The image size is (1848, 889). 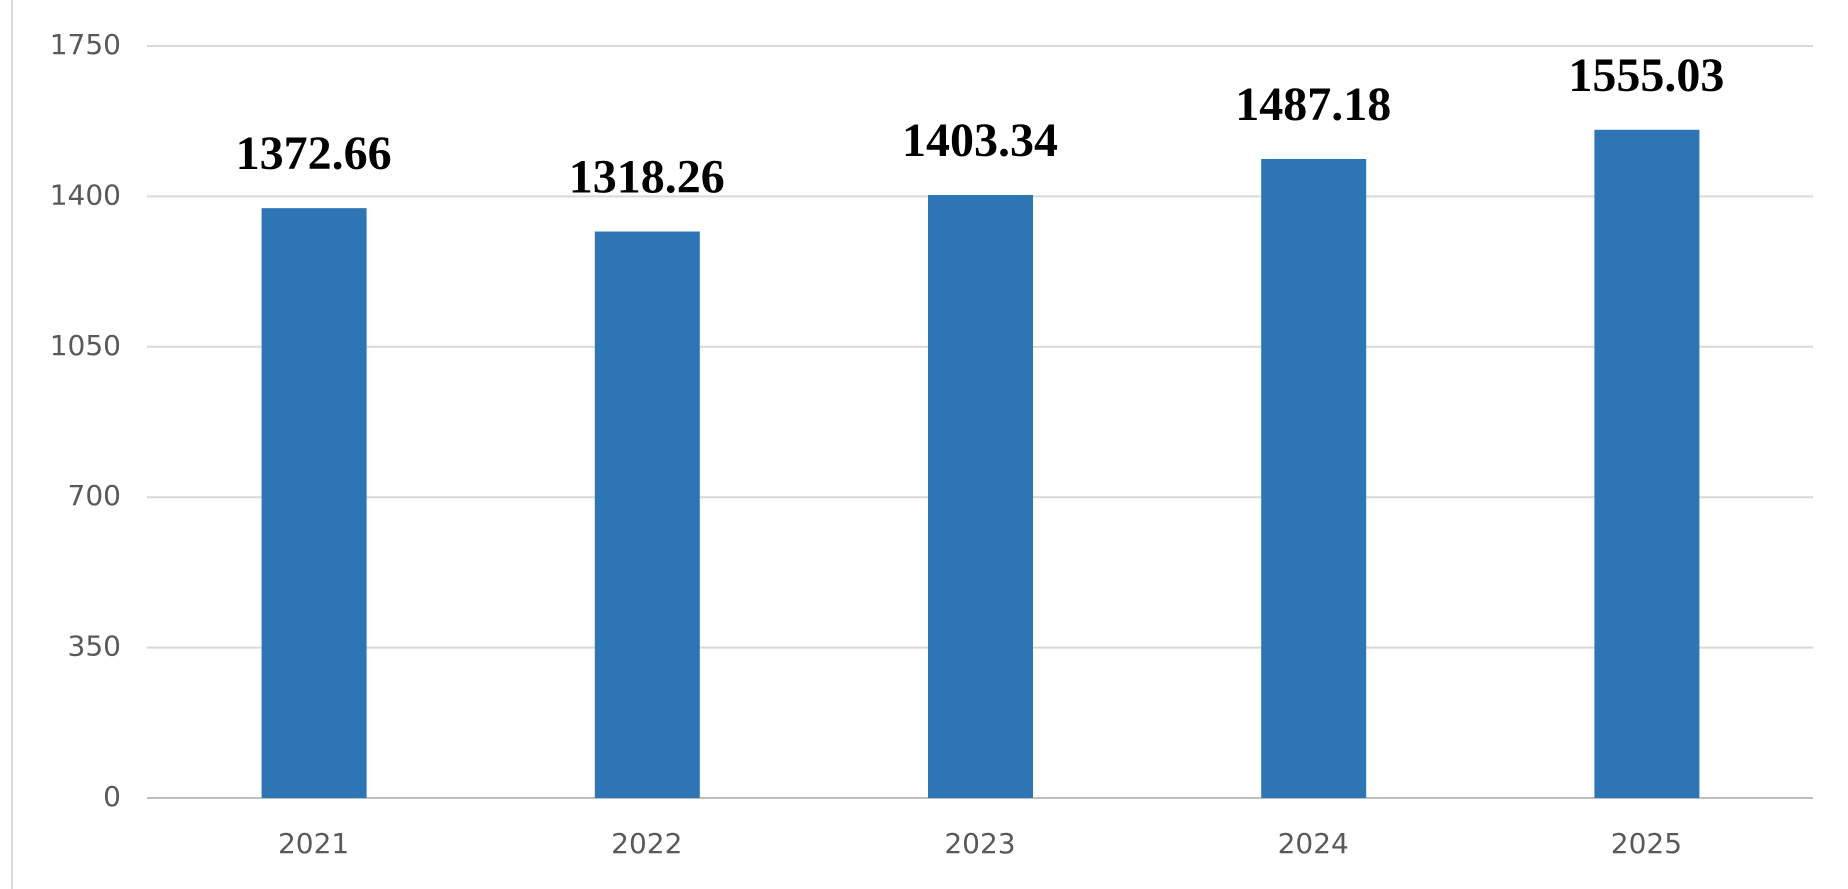 I want to click on x-tick-label: 2024, so click(x=1313, y=843).